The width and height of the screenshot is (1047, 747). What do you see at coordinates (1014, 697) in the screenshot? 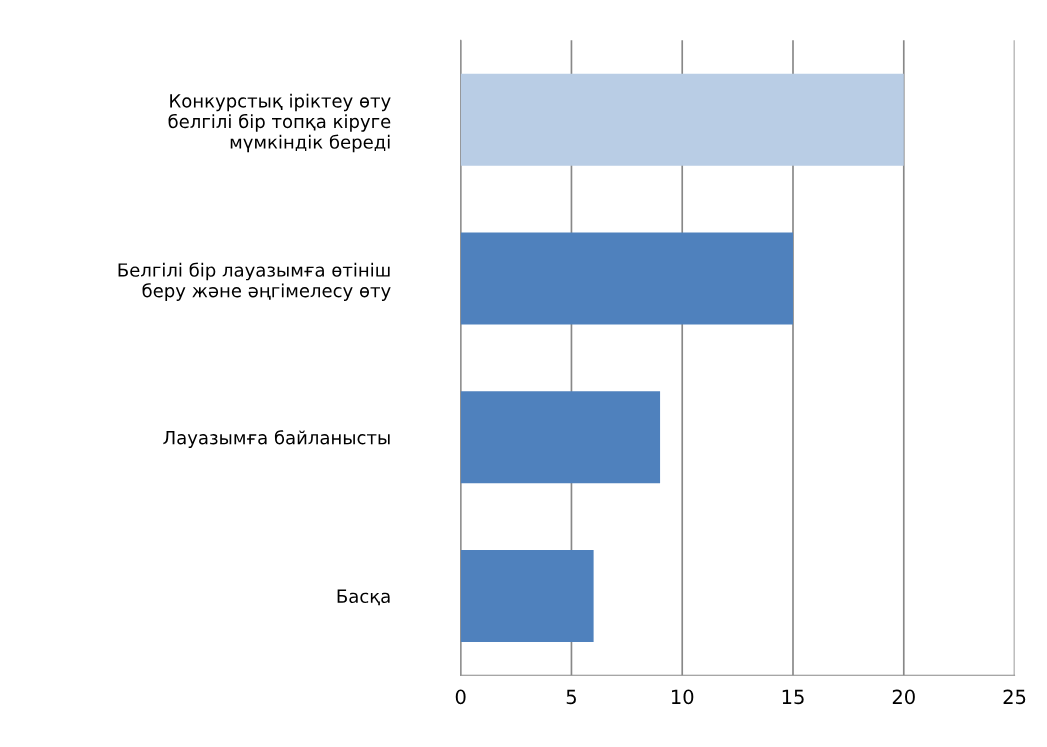
I see `x-tick-label: 25` at bounding box center [1014, 697].